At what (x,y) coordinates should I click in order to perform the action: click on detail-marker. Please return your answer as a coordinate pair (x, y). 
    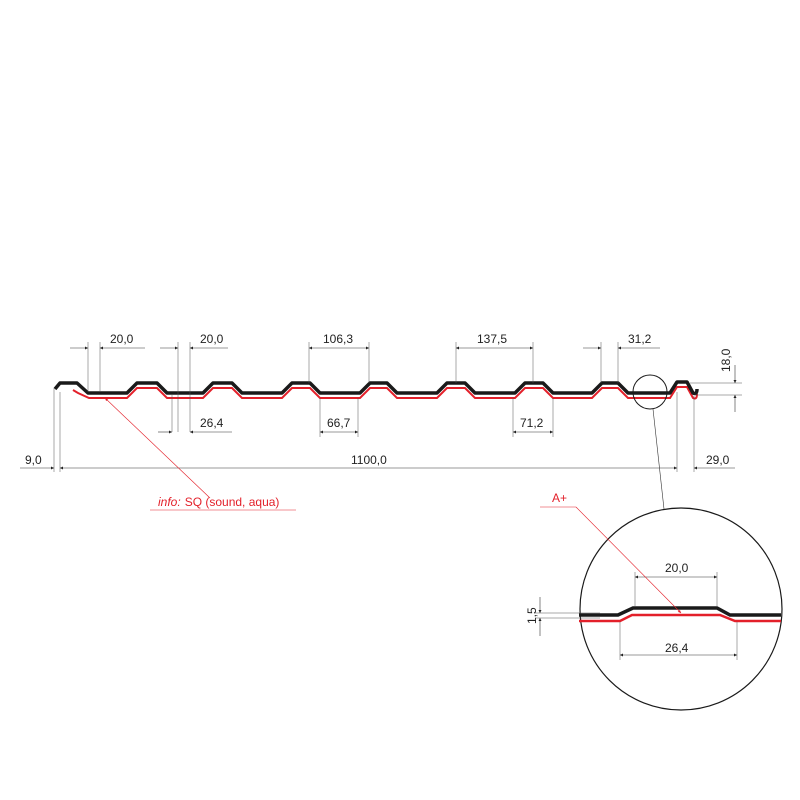
    Looking at the image, I should click on (650, 392).